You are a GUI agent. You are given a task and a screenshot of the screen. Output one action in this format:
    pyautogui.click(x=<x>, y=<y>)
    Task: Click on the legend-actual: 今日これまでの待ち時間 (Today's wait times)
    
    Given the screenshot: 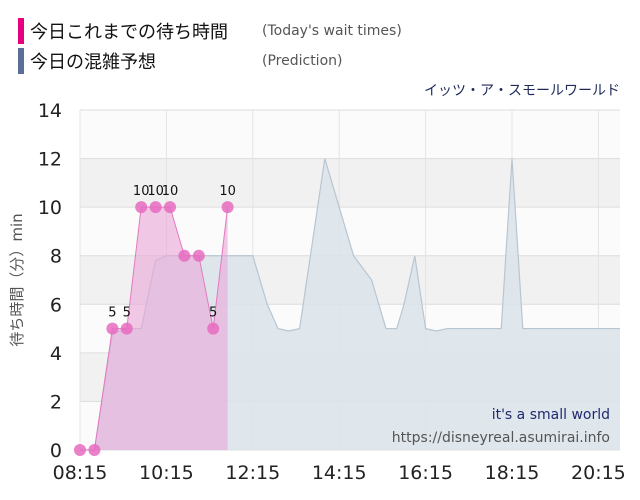 What is the action you would take?
    pyautogui.click(x=210, y=31)
    